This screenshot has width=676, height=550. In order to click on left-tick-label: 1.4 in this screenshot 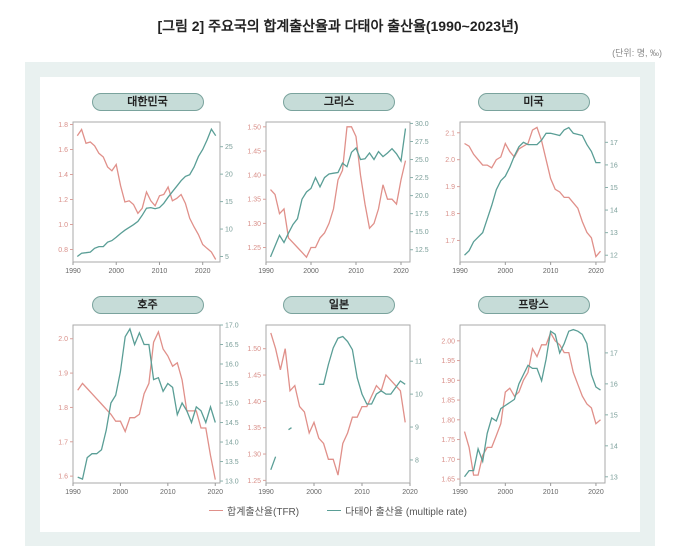, I will do `click(63, 175)`.